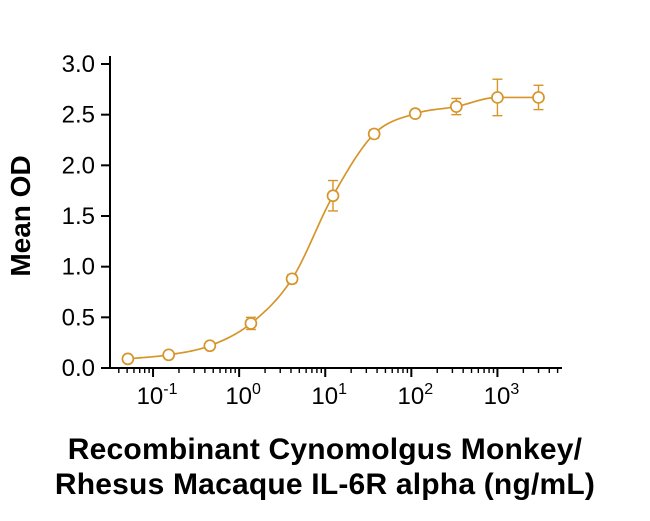  What do you see at coordinates (329, 395) in the screenshot?
I see `x-tick-label: 10¹` at bounding box center [329, 395].